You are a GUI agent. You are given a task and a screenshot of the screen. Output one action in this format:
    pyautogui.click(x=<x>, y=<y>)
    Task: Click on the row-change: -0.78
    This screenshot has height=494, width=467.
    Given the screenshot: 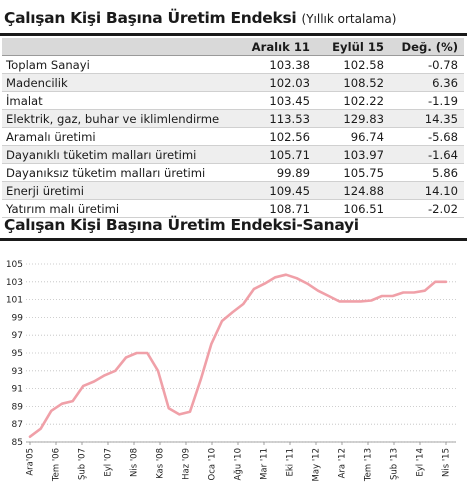 What is the action you would take?
    pyautogui.click(x=427, y=64)
    